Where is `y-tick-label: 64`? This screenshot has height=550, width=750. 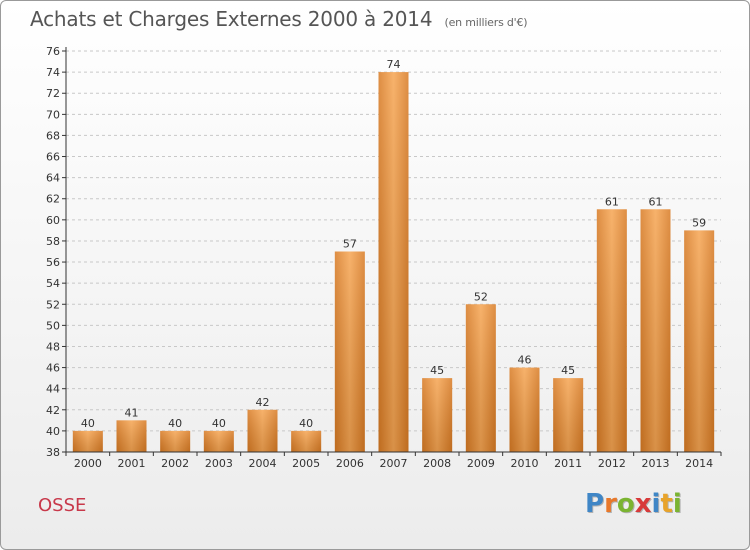 y-tick-label: 64 is located at coordinates (53, 178).